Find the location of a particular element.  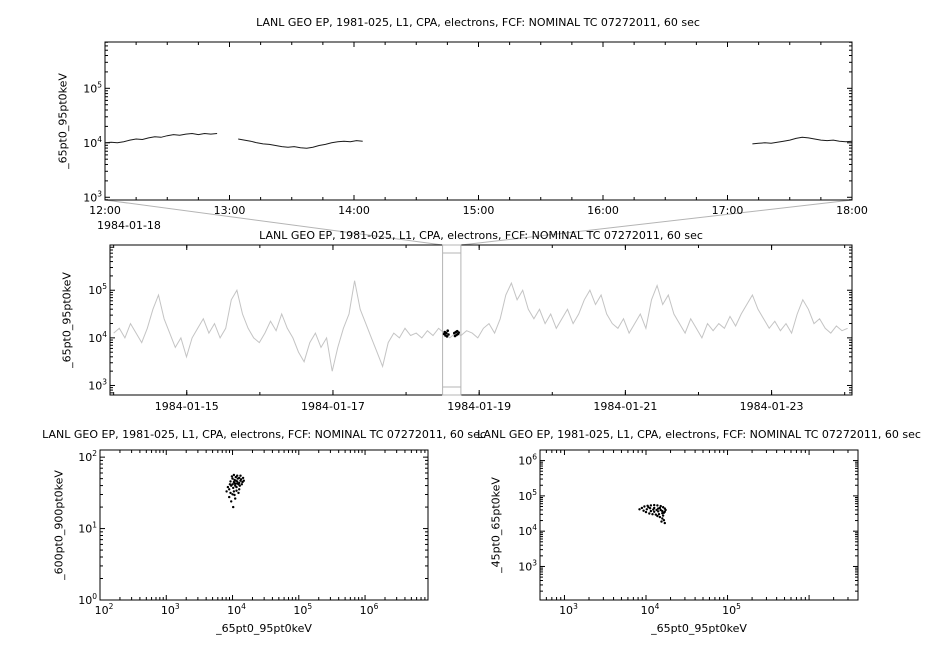

panel1-y-axis-label: _65pt0_95pt0keV is located at coordinates (63, 121).